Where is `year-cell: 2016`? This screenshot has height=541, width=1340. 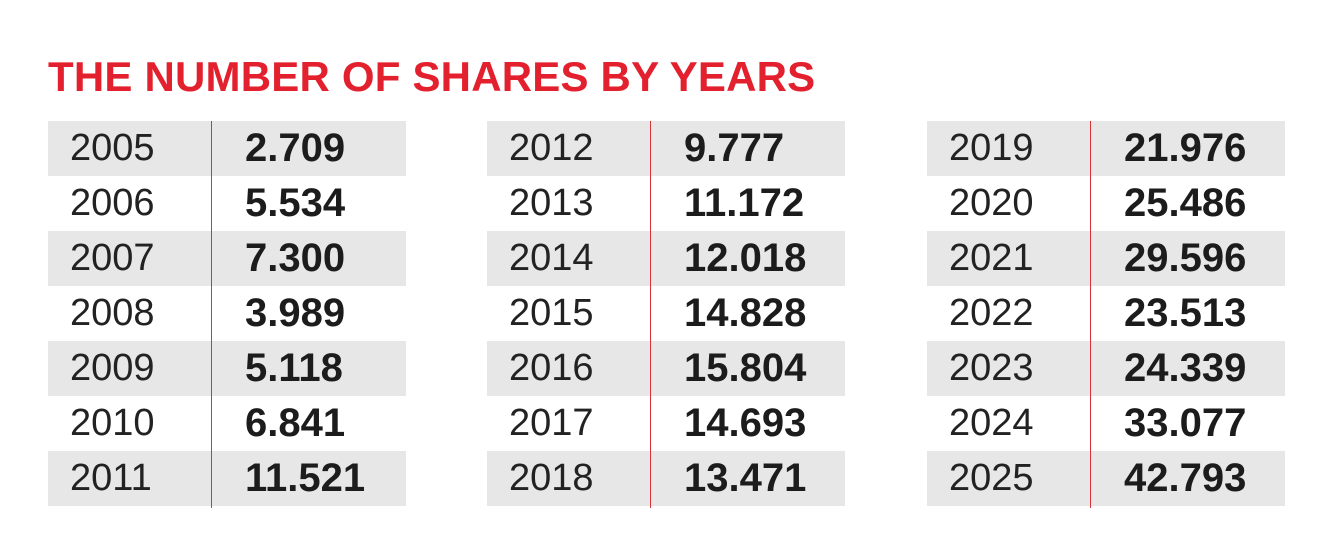
year-cell: 2016 is located at coordinates (551, 368).